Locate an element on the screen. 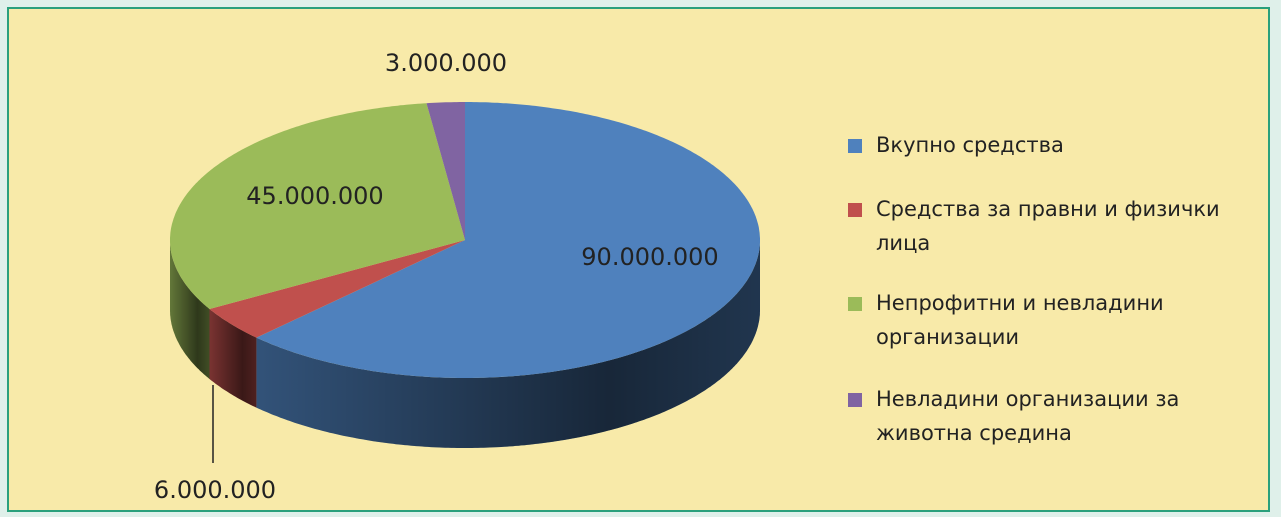 The image size is (1281, 517). data-label: 90.000.000 is located at coordinates (649, 257).